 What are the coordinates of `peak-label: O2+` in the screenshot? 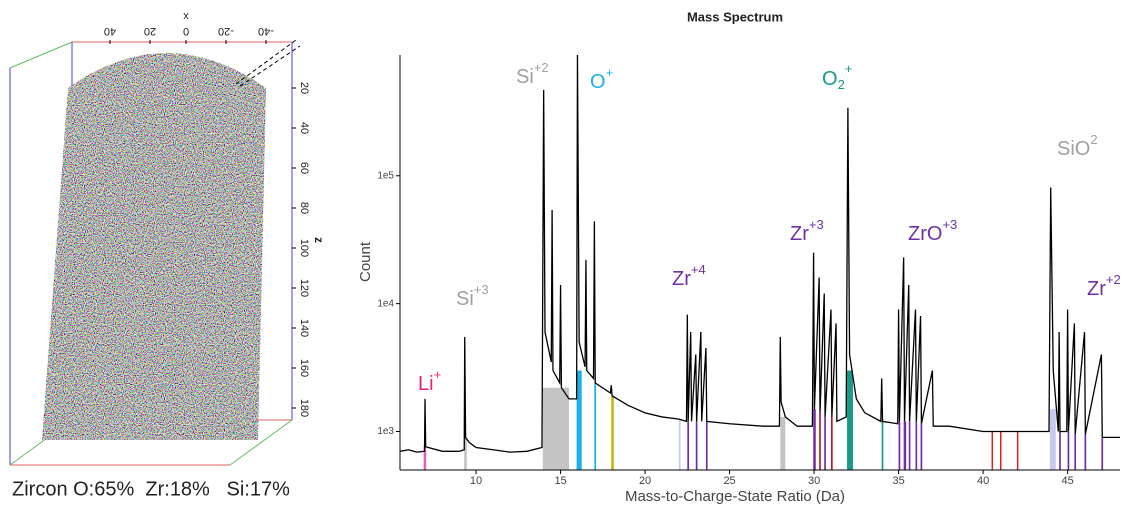 It's located at (837, 76).